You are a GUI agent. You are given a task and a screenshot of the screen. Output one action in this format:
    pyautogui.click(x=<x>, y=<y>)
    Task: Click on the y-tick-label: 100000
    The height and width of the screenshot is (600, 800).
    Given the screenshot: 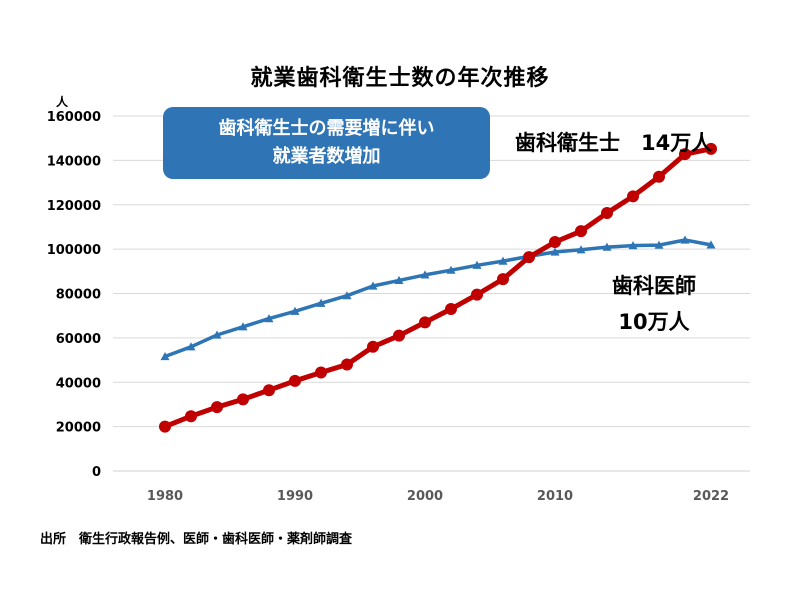 What is the action you would take?
    pyautogui.click(x=74, y=250)
    